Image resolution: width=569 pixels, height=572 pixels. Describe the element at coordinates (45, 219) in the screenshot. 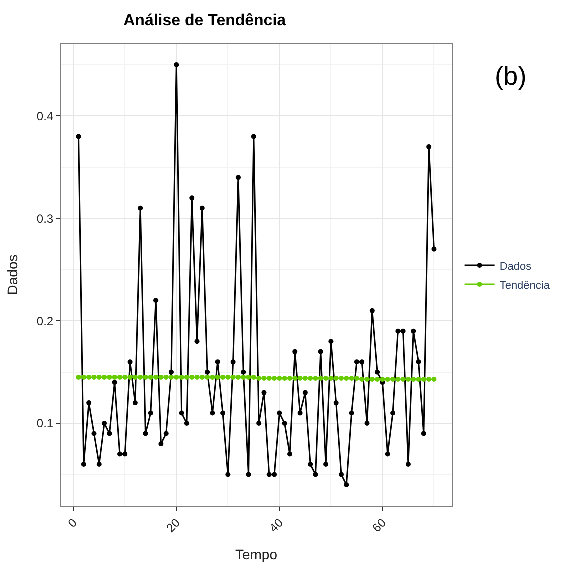

I see `y-tick-label: 0.3` at that location.